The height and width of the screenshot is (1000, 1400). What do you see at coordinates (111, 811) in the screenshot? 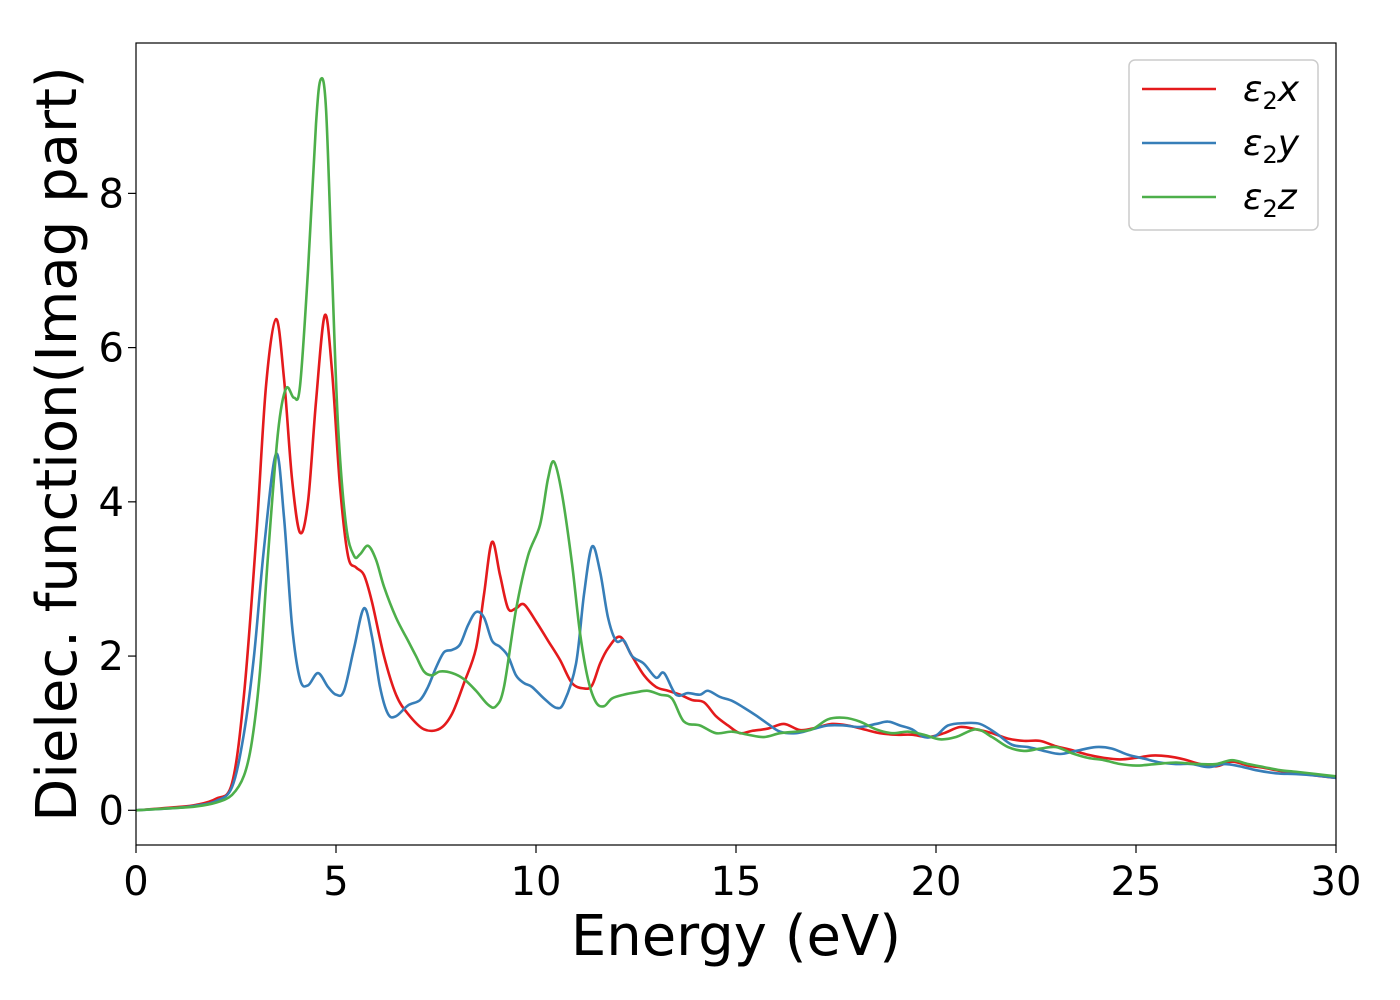
I see `y-tick-label: 0` at bounding box center [111, 811].